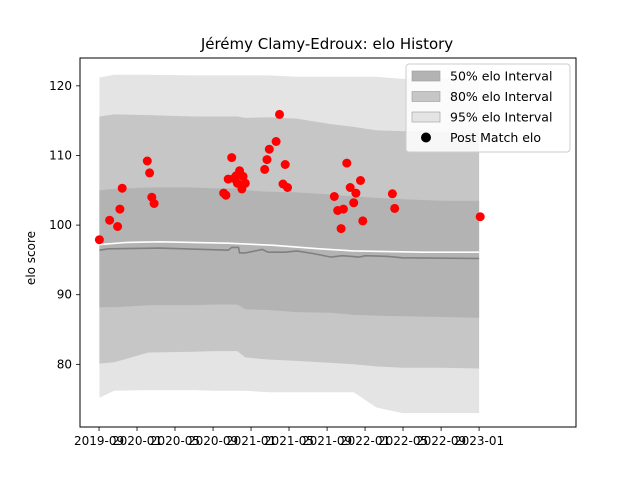 This screenshot has width=640, height=480. I want to click on x-tick-label: 2021-09, so click(327, 441).